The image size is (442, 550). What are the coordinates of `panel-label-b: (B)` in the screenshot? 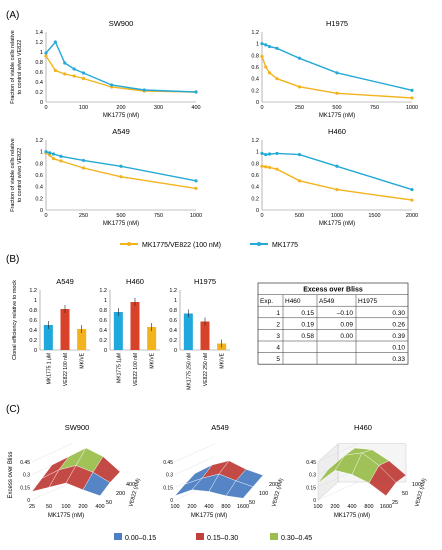 It's located at (12, 259).